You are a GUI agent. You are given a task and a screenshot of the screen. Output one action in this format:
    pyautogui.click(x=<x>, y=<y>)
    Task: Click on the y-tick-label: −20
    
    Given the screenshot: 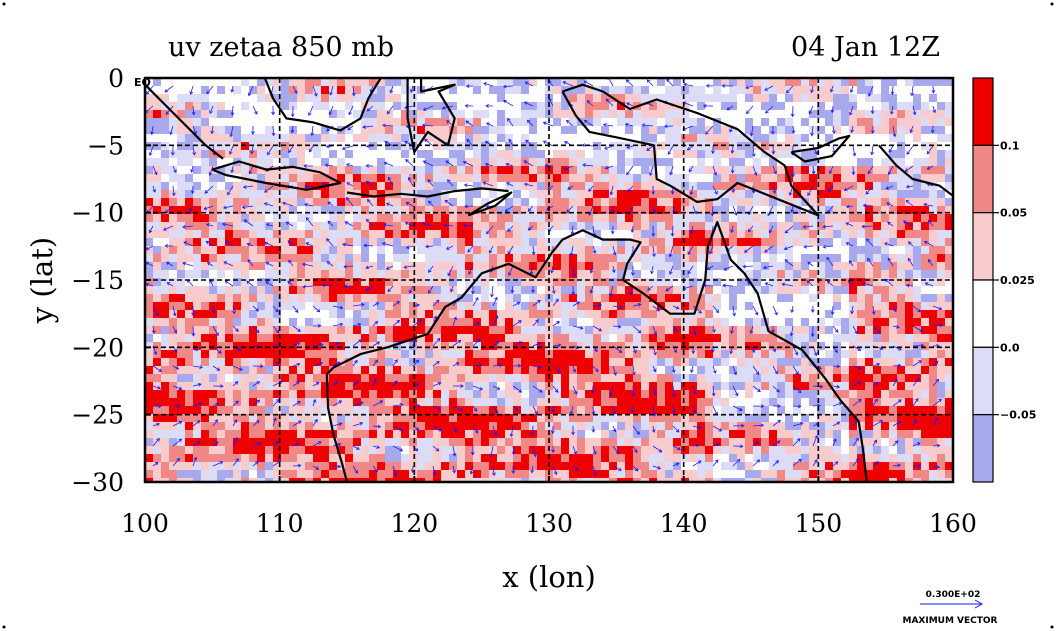 What is the action you would take?
    pyautogui.click(x=97, y=347)
    